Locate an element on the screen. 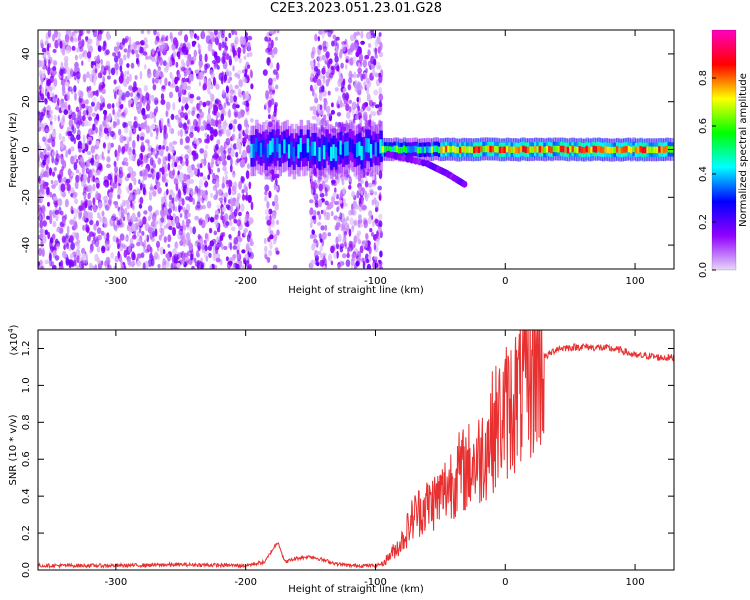 This screenshot has height=600, width=750. y-tick-label: 1.2 is located at coordinates (26, 349).